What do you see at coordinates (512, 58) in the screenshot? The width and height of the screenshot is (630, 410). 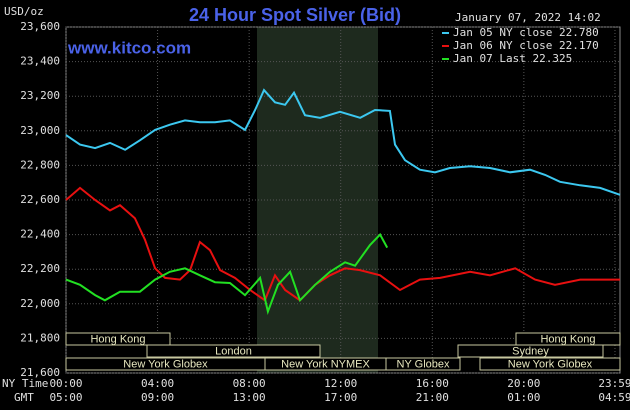 I see `legend-label: Jan 07 Last 22.325` at bounding box center [512, 58].